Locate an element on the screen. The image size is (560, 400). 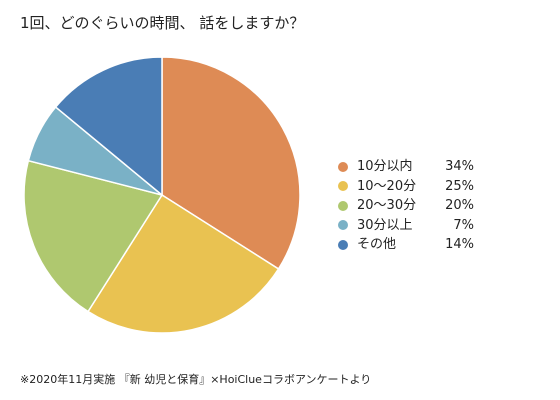
legend-item: 30分以上 7% is located at coordinates (406, 226).